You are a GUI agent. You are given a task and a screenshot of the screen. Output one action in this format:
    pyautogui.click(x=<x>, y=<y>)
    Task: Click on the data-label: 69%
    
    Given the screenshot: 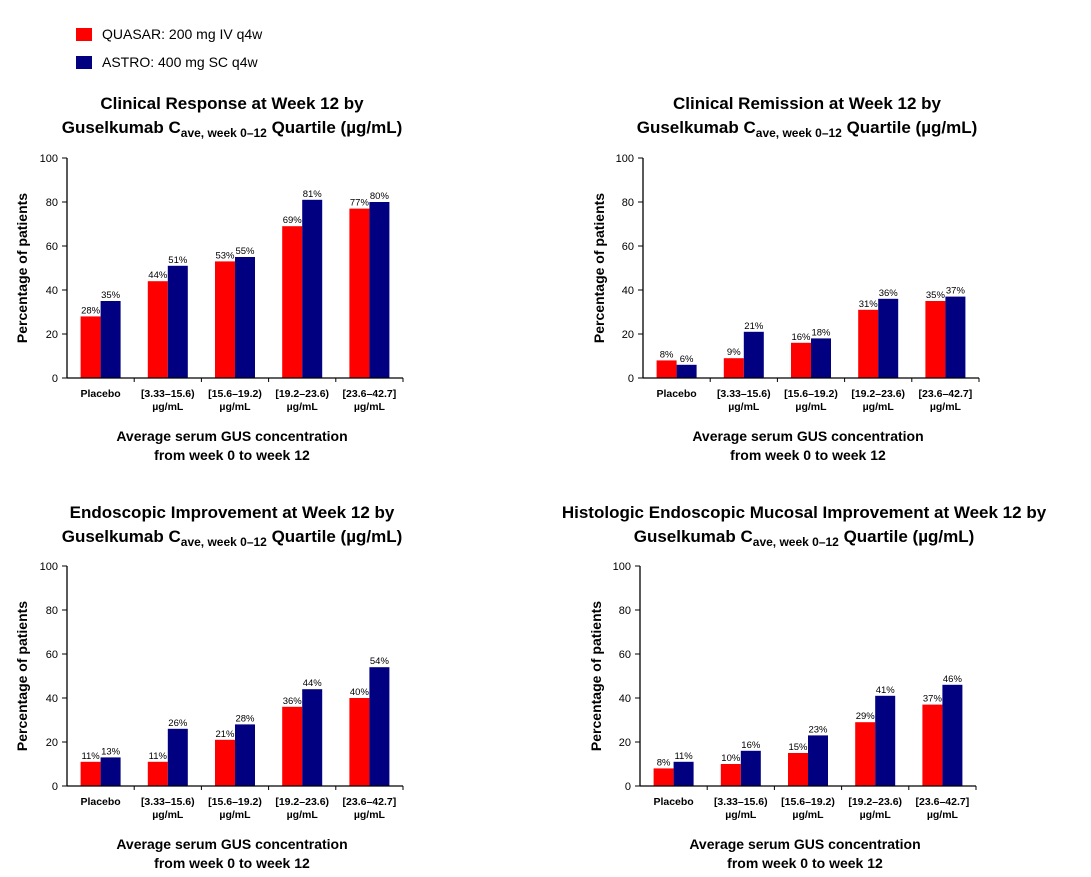 What is the action you would take?
    pyautogui.click(x=293, y=220)
    